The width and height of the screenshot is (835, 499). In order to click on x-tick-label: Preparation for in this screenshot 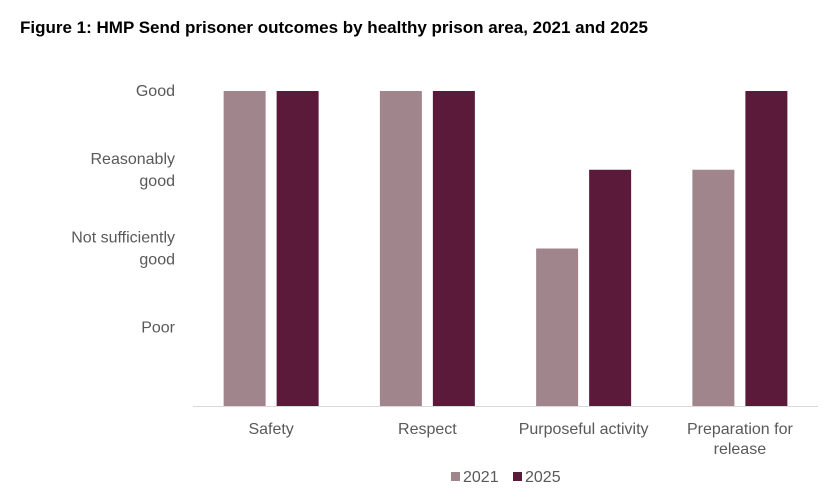, I will do `click(740, 429)`.